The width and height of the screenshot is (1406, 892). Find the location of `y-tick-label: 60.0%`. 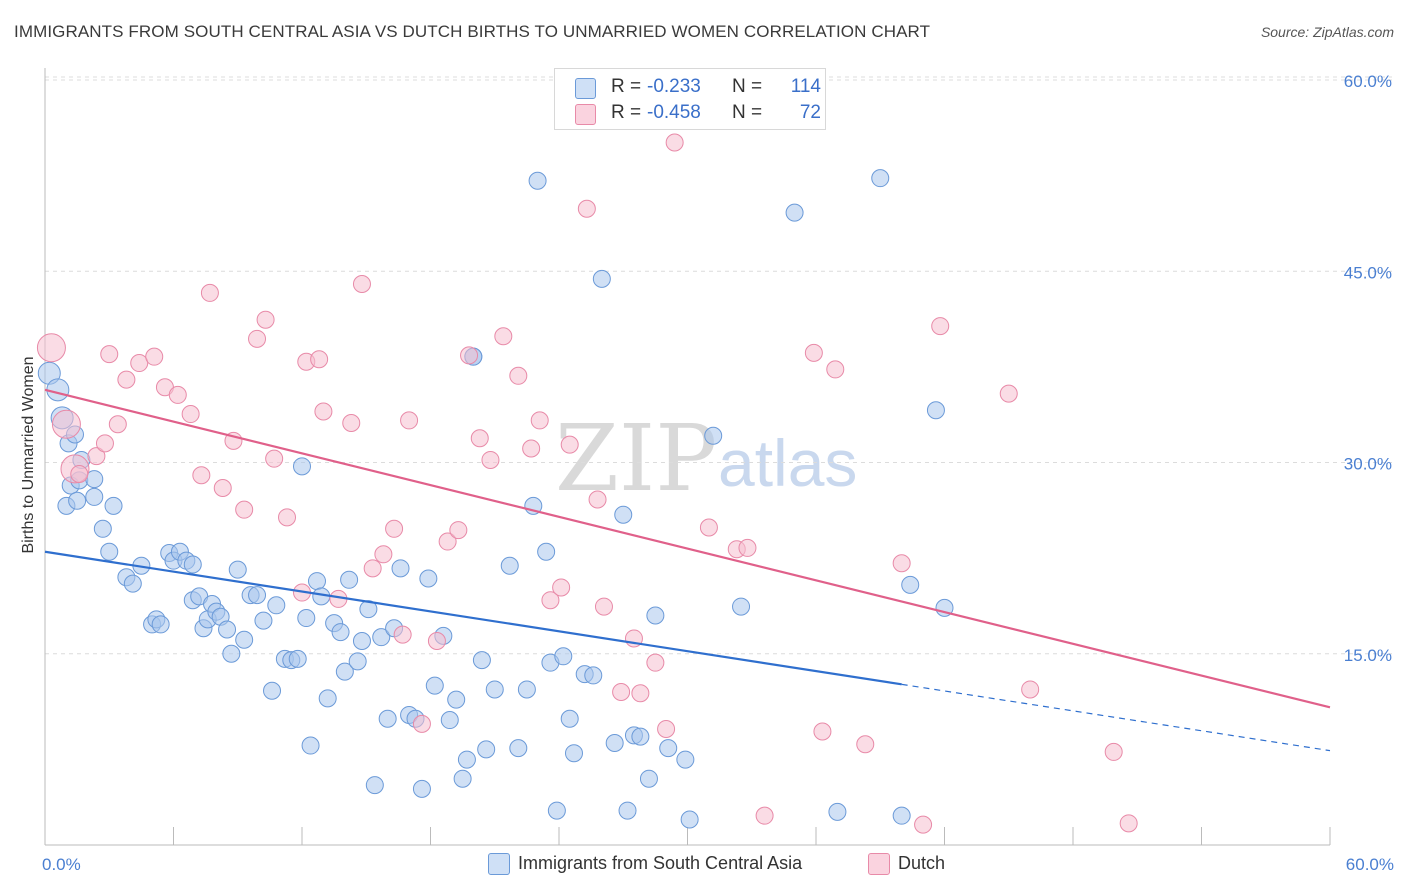

y-tick-label: 60.0% is located at coordinates (1368, 81).